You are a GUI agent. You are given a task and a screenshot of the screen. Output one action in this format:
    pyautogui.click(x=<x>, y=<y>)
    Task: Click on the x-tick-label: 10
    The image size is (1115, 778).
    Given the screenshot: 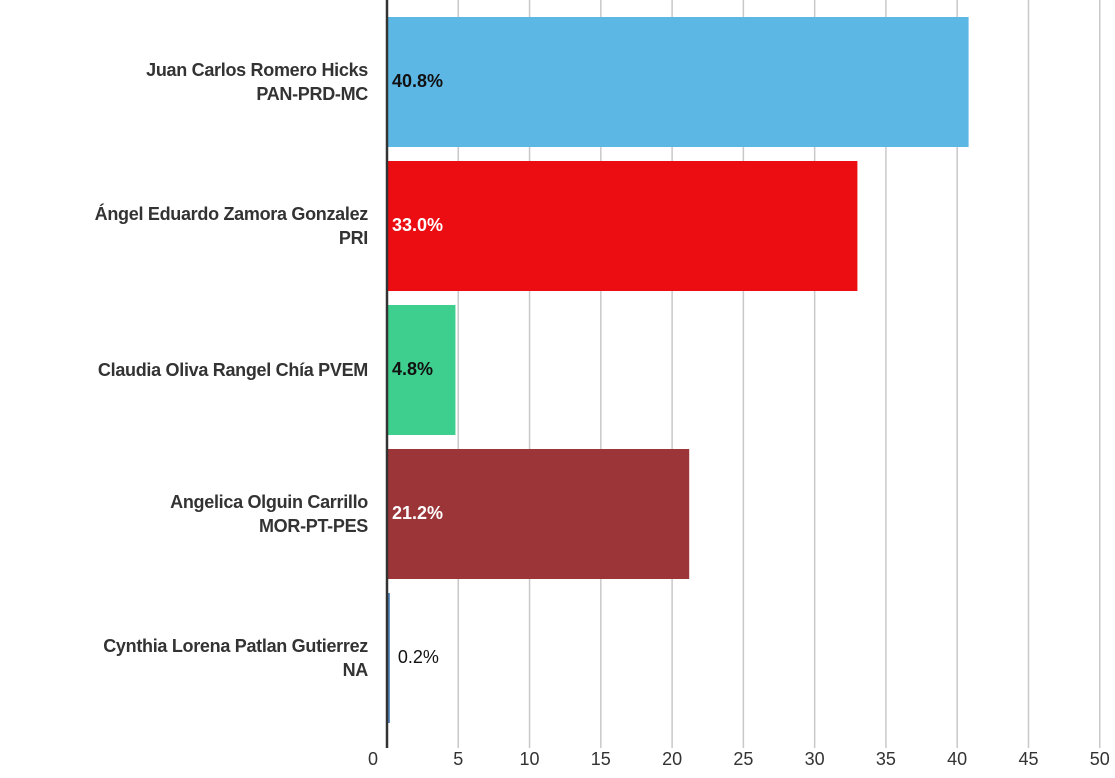 What is the action you would take?
    pyautogui.click(x=530, y=759)
    